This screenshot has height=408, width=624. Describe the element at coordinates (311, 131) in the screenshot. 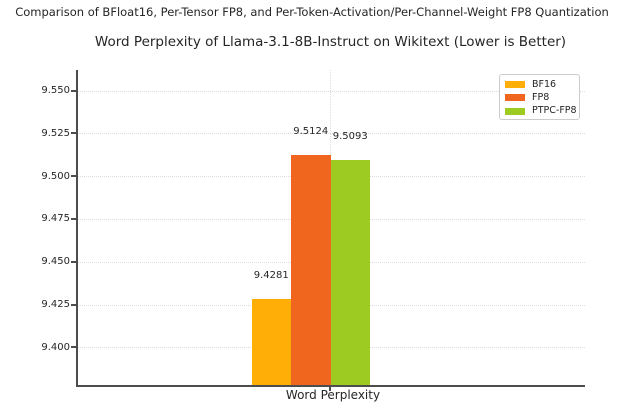

I see `bar-value-label-fp8: 9.5124` at that location.